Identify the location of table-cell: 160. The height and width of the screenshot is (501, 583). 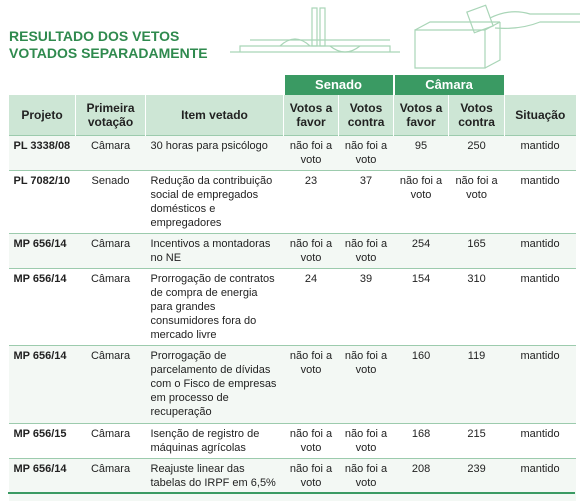
(421, 384).